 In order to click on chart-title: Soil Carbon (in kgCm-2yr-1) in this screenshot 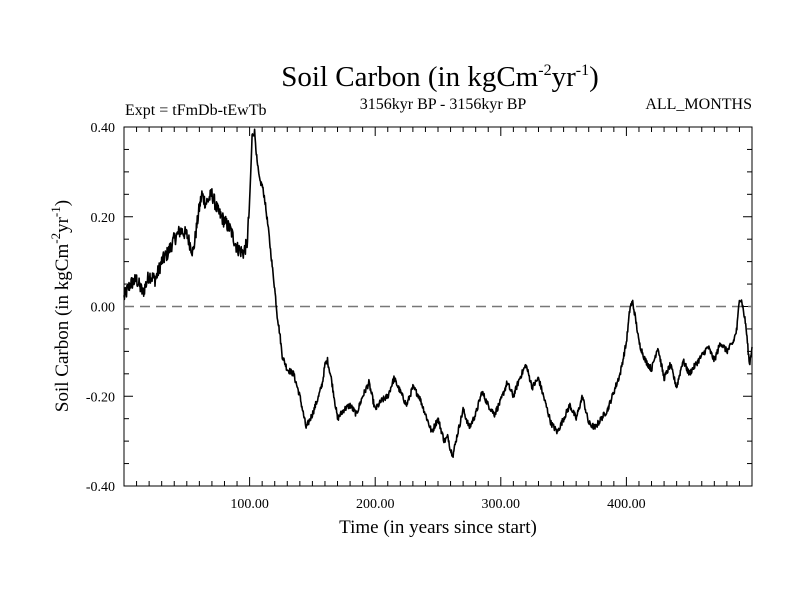, I will do `click(439, 77)`.